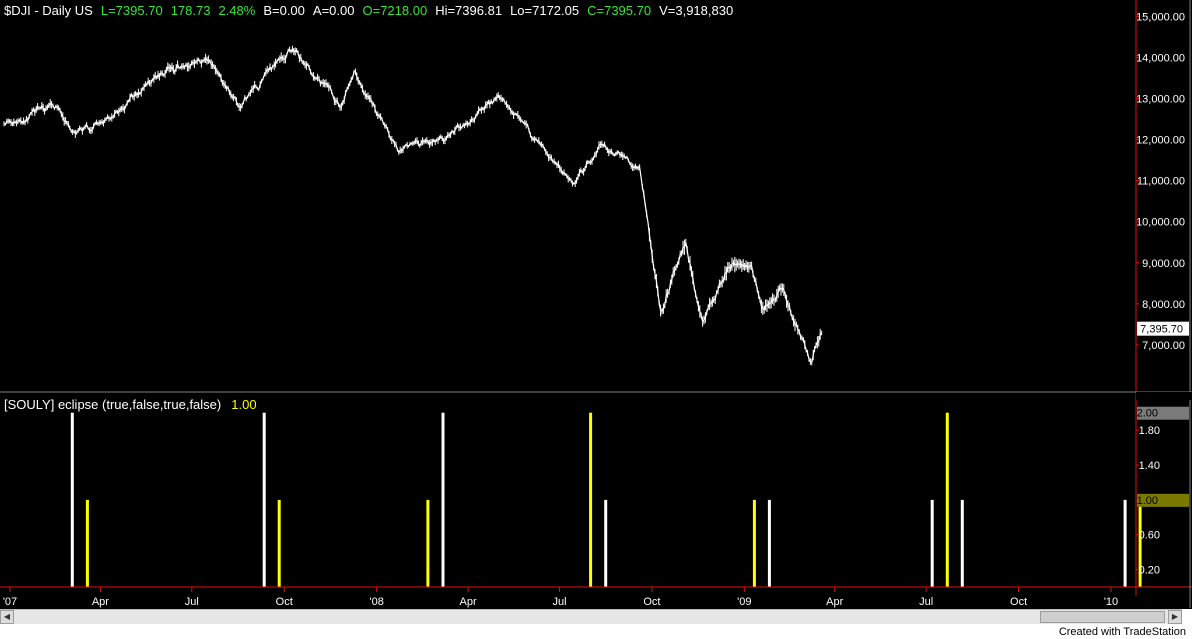 This screenshot has width=1192, height=639. Describe the element at coordinates (619, 10) in the screenshot. I see `close-value: C=7395.70` at that location.